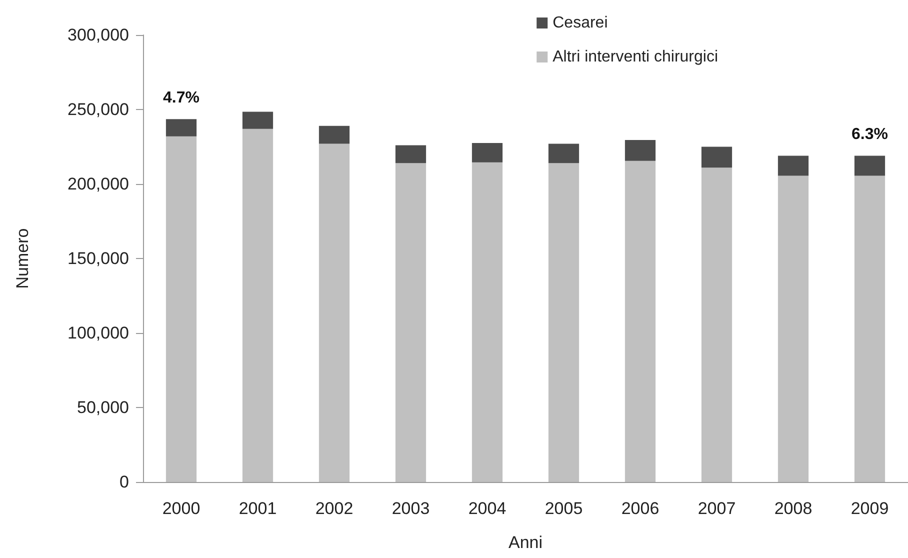 The image size is (908, 558). Describe the element at coordinates (22, 258) in the screenshot. I see `y-axis-title: Numero` at that location.